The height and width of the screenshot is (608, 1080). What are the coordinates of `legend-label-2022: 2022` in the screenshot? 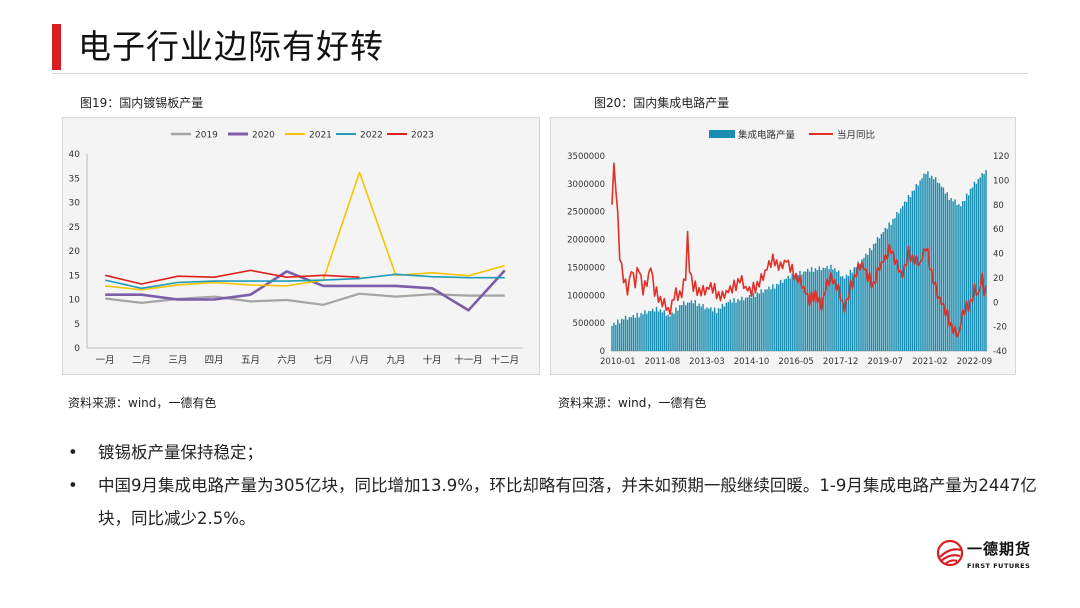 It's located at (371, 136).